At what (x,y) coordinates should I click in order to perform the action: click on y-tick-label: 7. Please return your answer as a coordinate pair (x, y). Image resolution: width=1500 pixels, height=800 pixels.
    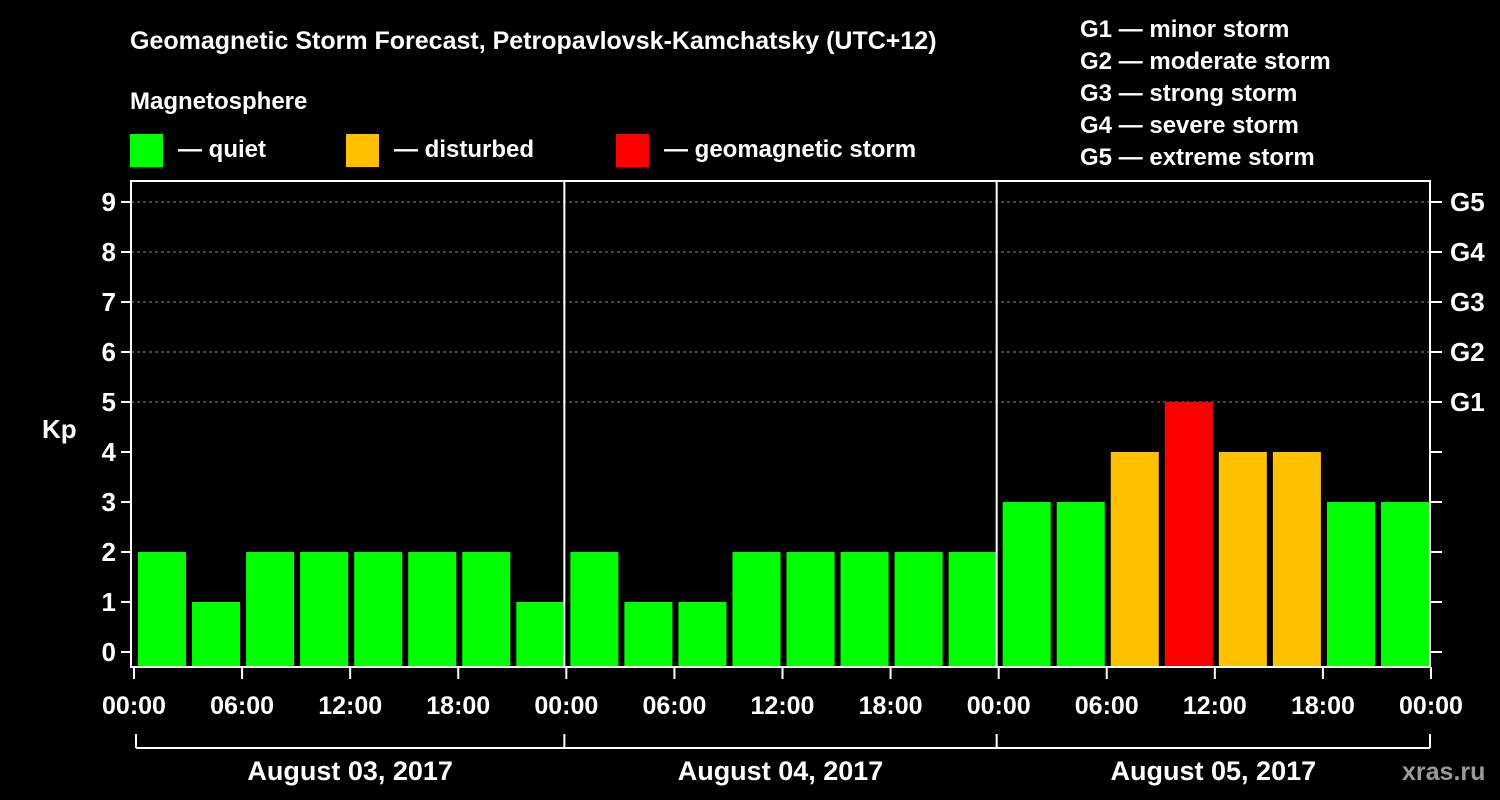
    Looking at the image, I should click on (109, 302).